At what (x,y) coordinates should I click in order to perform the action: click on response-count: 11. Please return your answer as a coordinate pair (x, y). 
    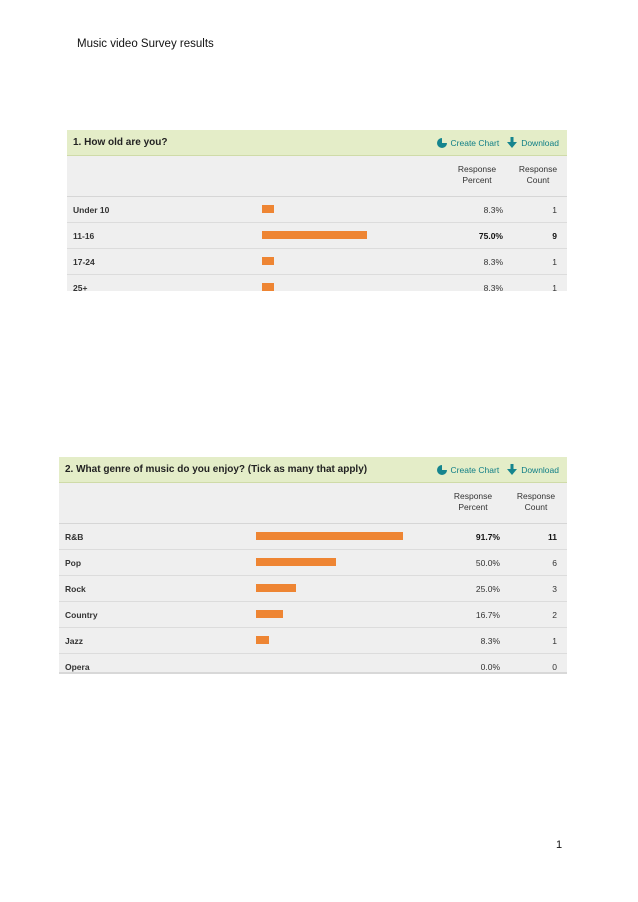
    Looking at the image, I should click on (552, 537).